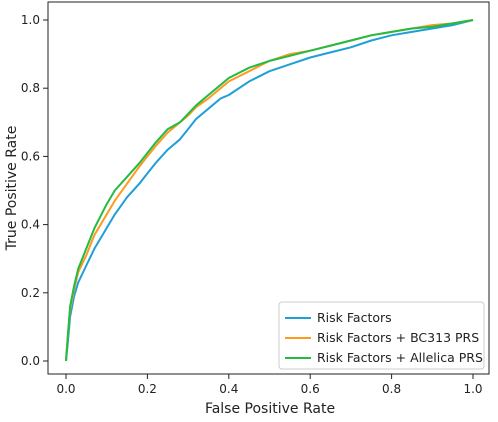 This screenshot has width=498, height=422. Describe the element at coordinates (354, 317) in the screenshot. I see `legend-label-risk-factors: Risk Factors` at that location.